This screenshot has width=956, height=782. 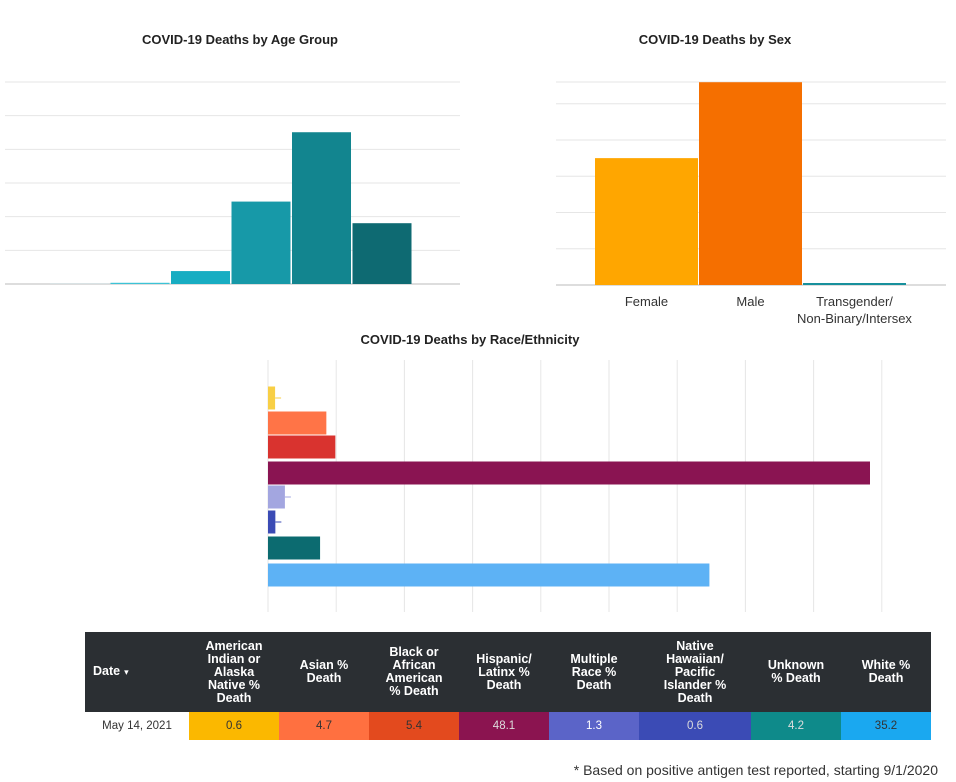 I want to click on column-header: Asian % Death, so click(x=324, y=672).